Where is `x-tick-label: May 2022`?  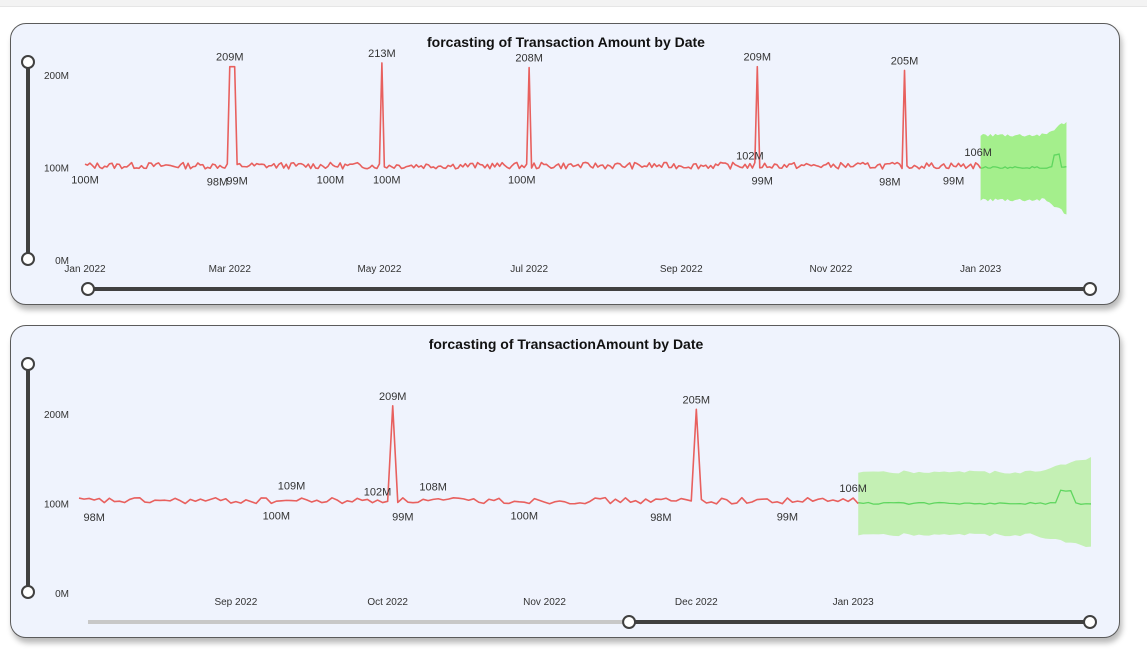
x-tick-label: May 2022 is located at coordinates (379, 269).